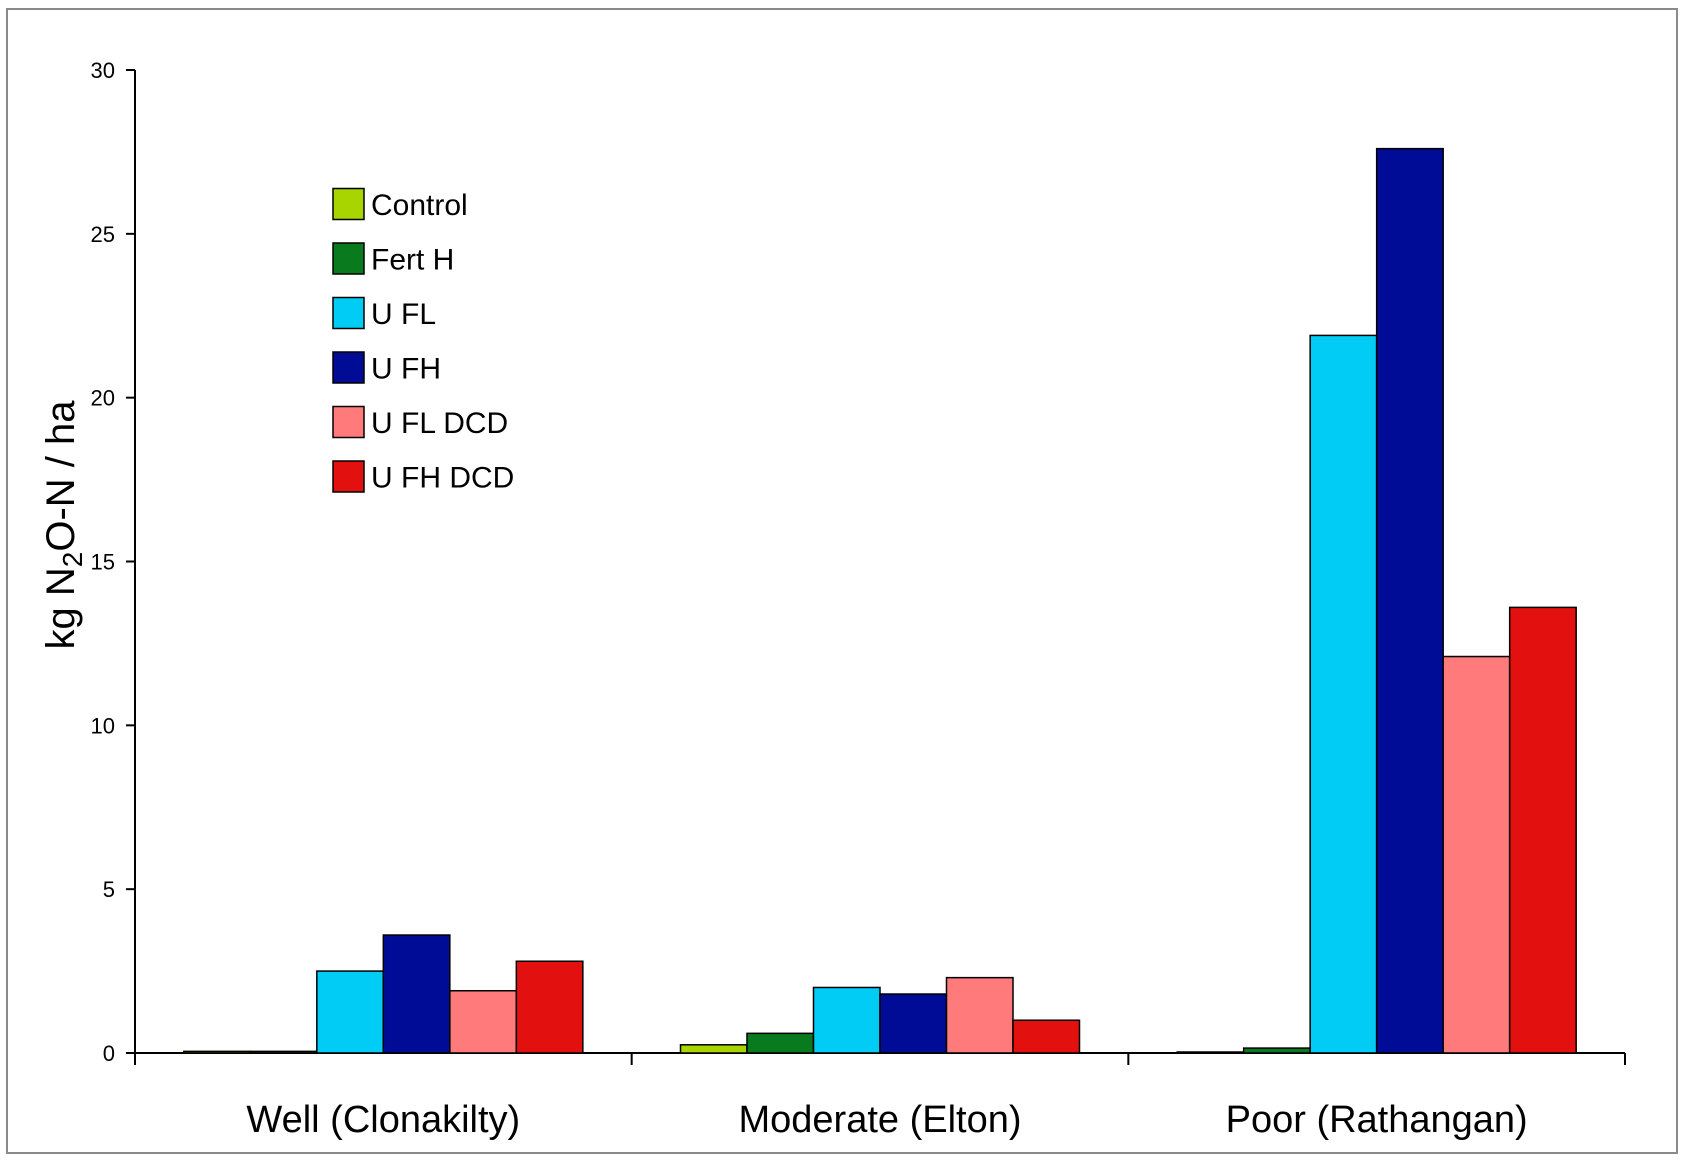  What do you see at coordinates (439, 423) in the screenshot?
I see `legend-label: U FL DCD` at bounding box center [439, 423].